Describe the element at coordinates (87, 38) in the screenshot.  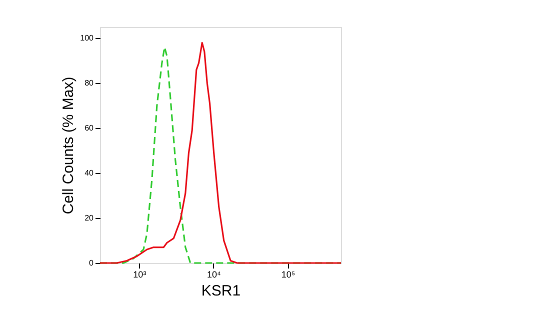
I see `y-tick-label: 100` at that location.